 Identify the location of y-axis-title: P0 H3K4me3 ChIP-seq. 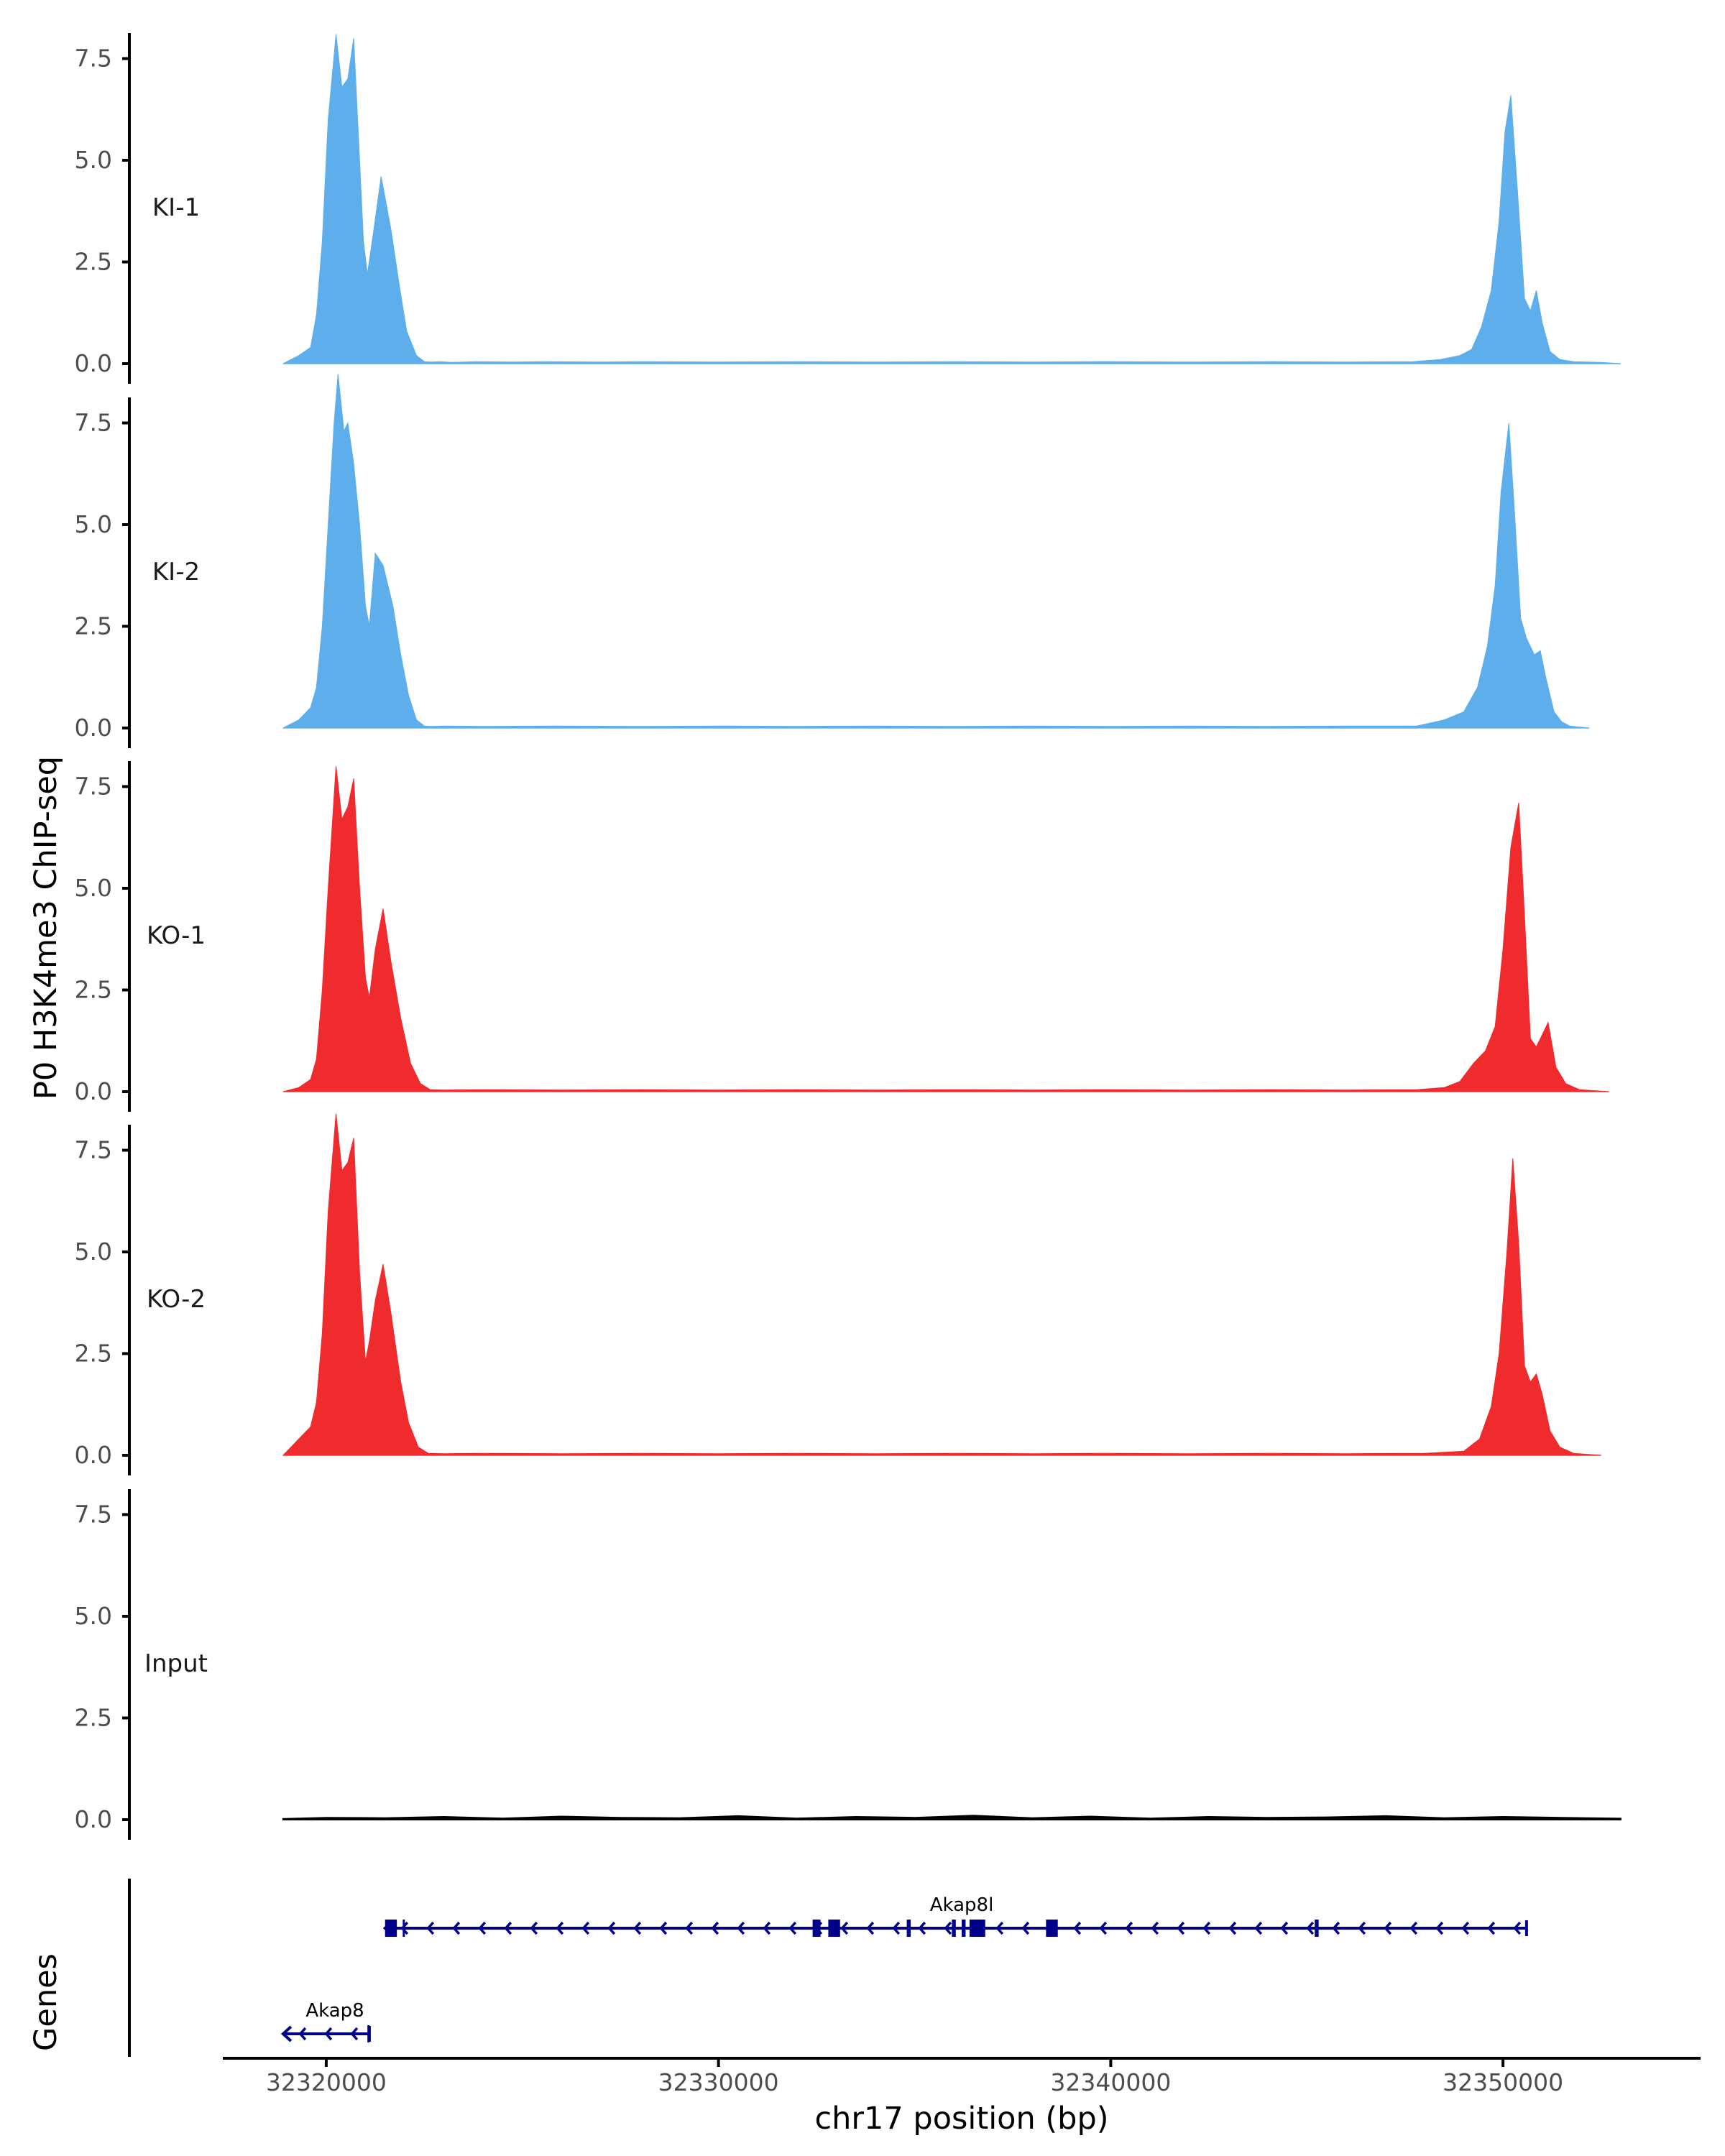
(46, 928).